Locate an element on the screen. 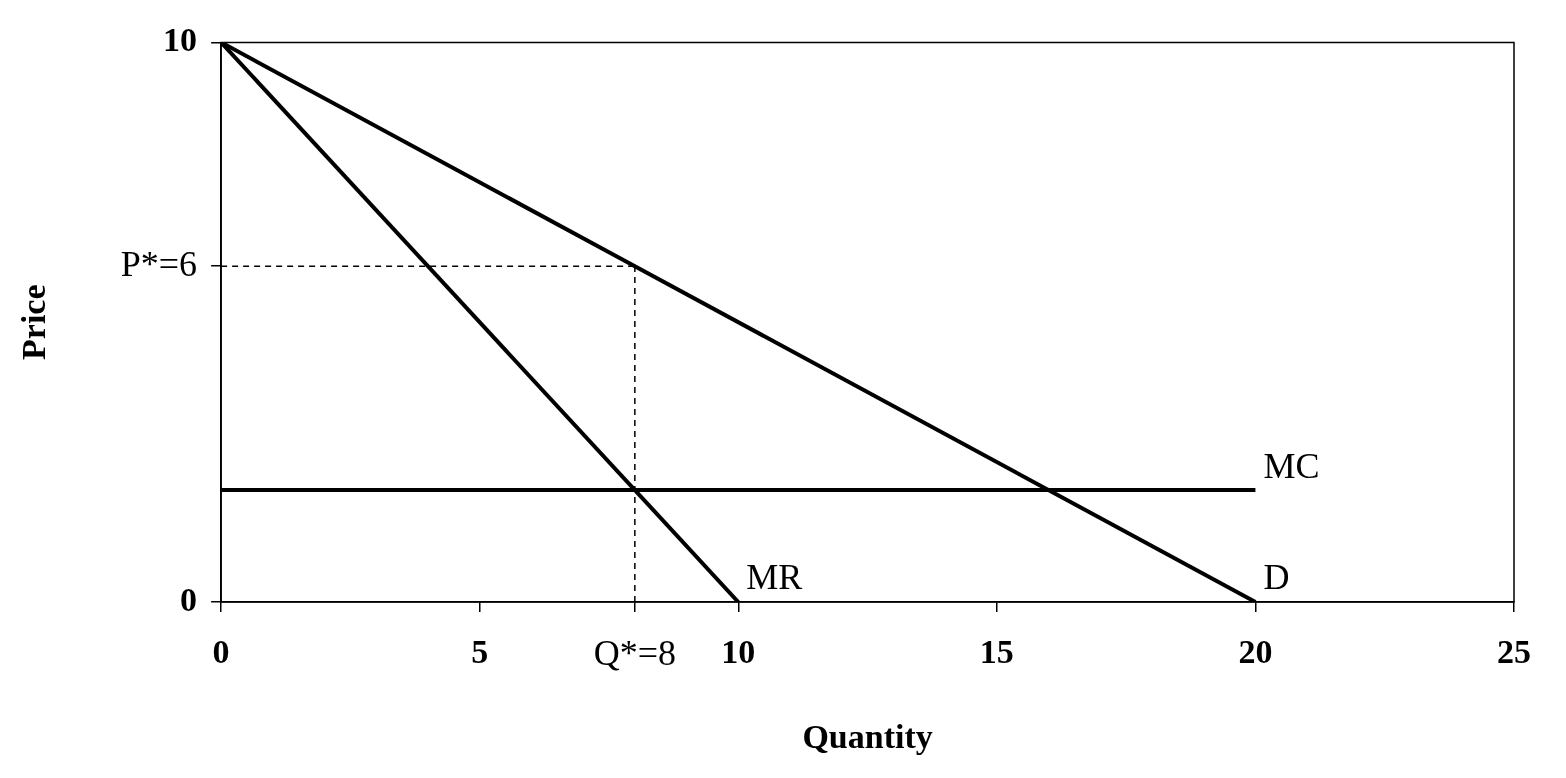 This screenshot has height=778, width=1566. series-label: MR is located at coordinates (774, 577).